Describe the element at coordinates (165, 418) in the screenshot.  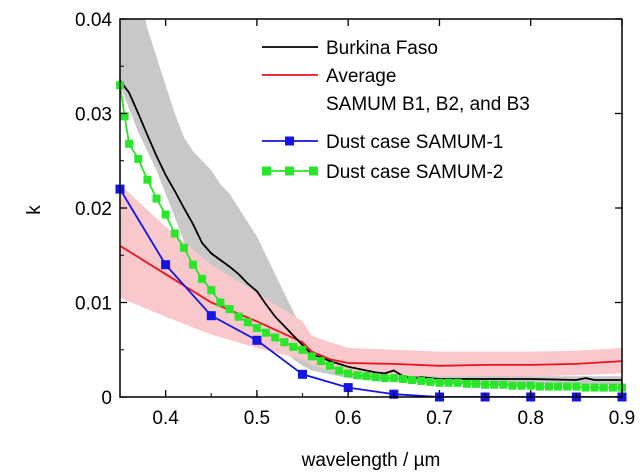
I see `x-tick-label: 0.4` at that location.